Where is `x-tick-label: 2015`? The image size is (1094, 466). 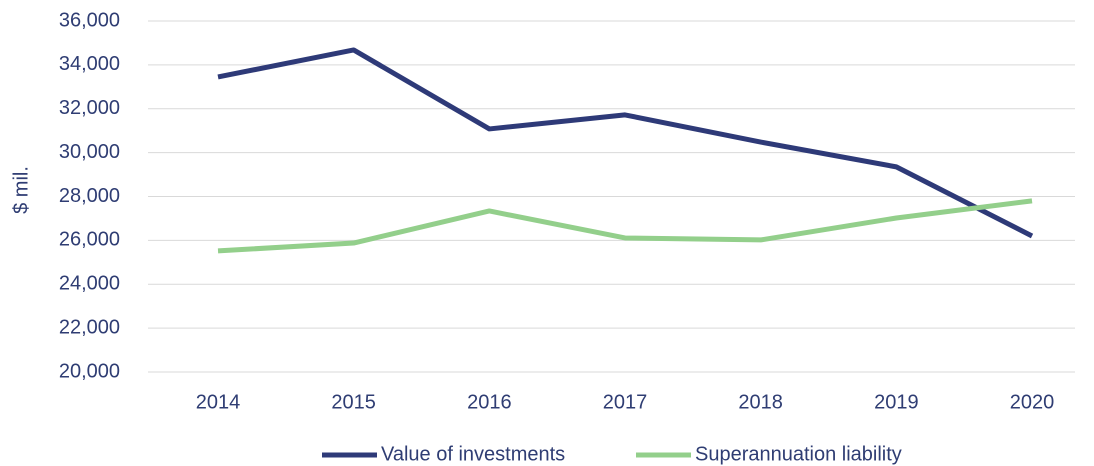 x-tick-label: 2015 is located at coordinates (353, 402).